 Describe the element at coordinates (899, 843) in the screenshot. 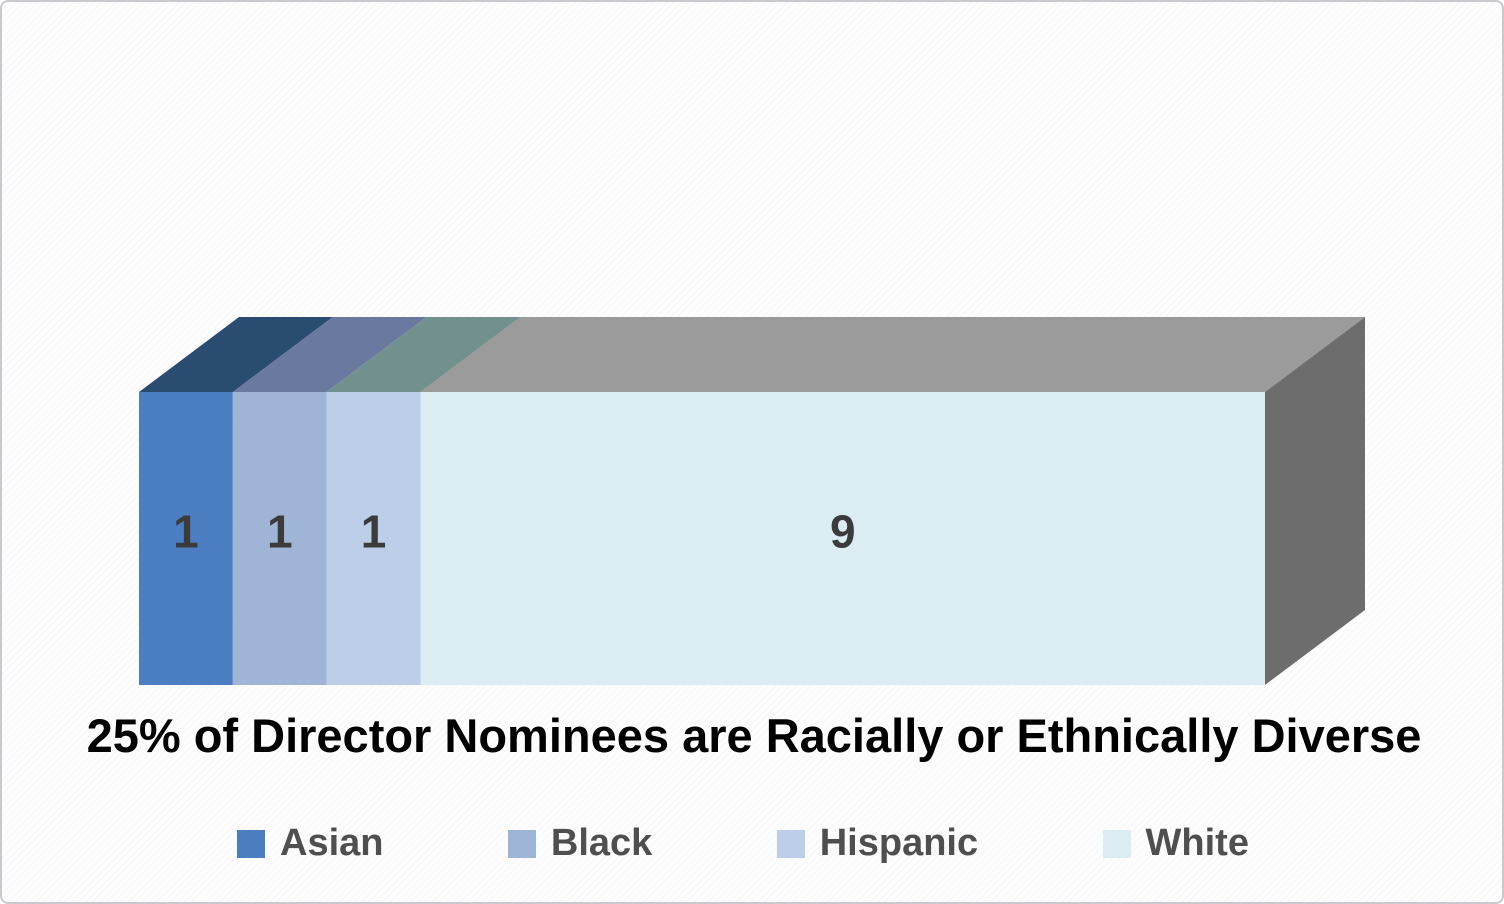

I see `legend-label-hispanic: Hispanic` at that location.